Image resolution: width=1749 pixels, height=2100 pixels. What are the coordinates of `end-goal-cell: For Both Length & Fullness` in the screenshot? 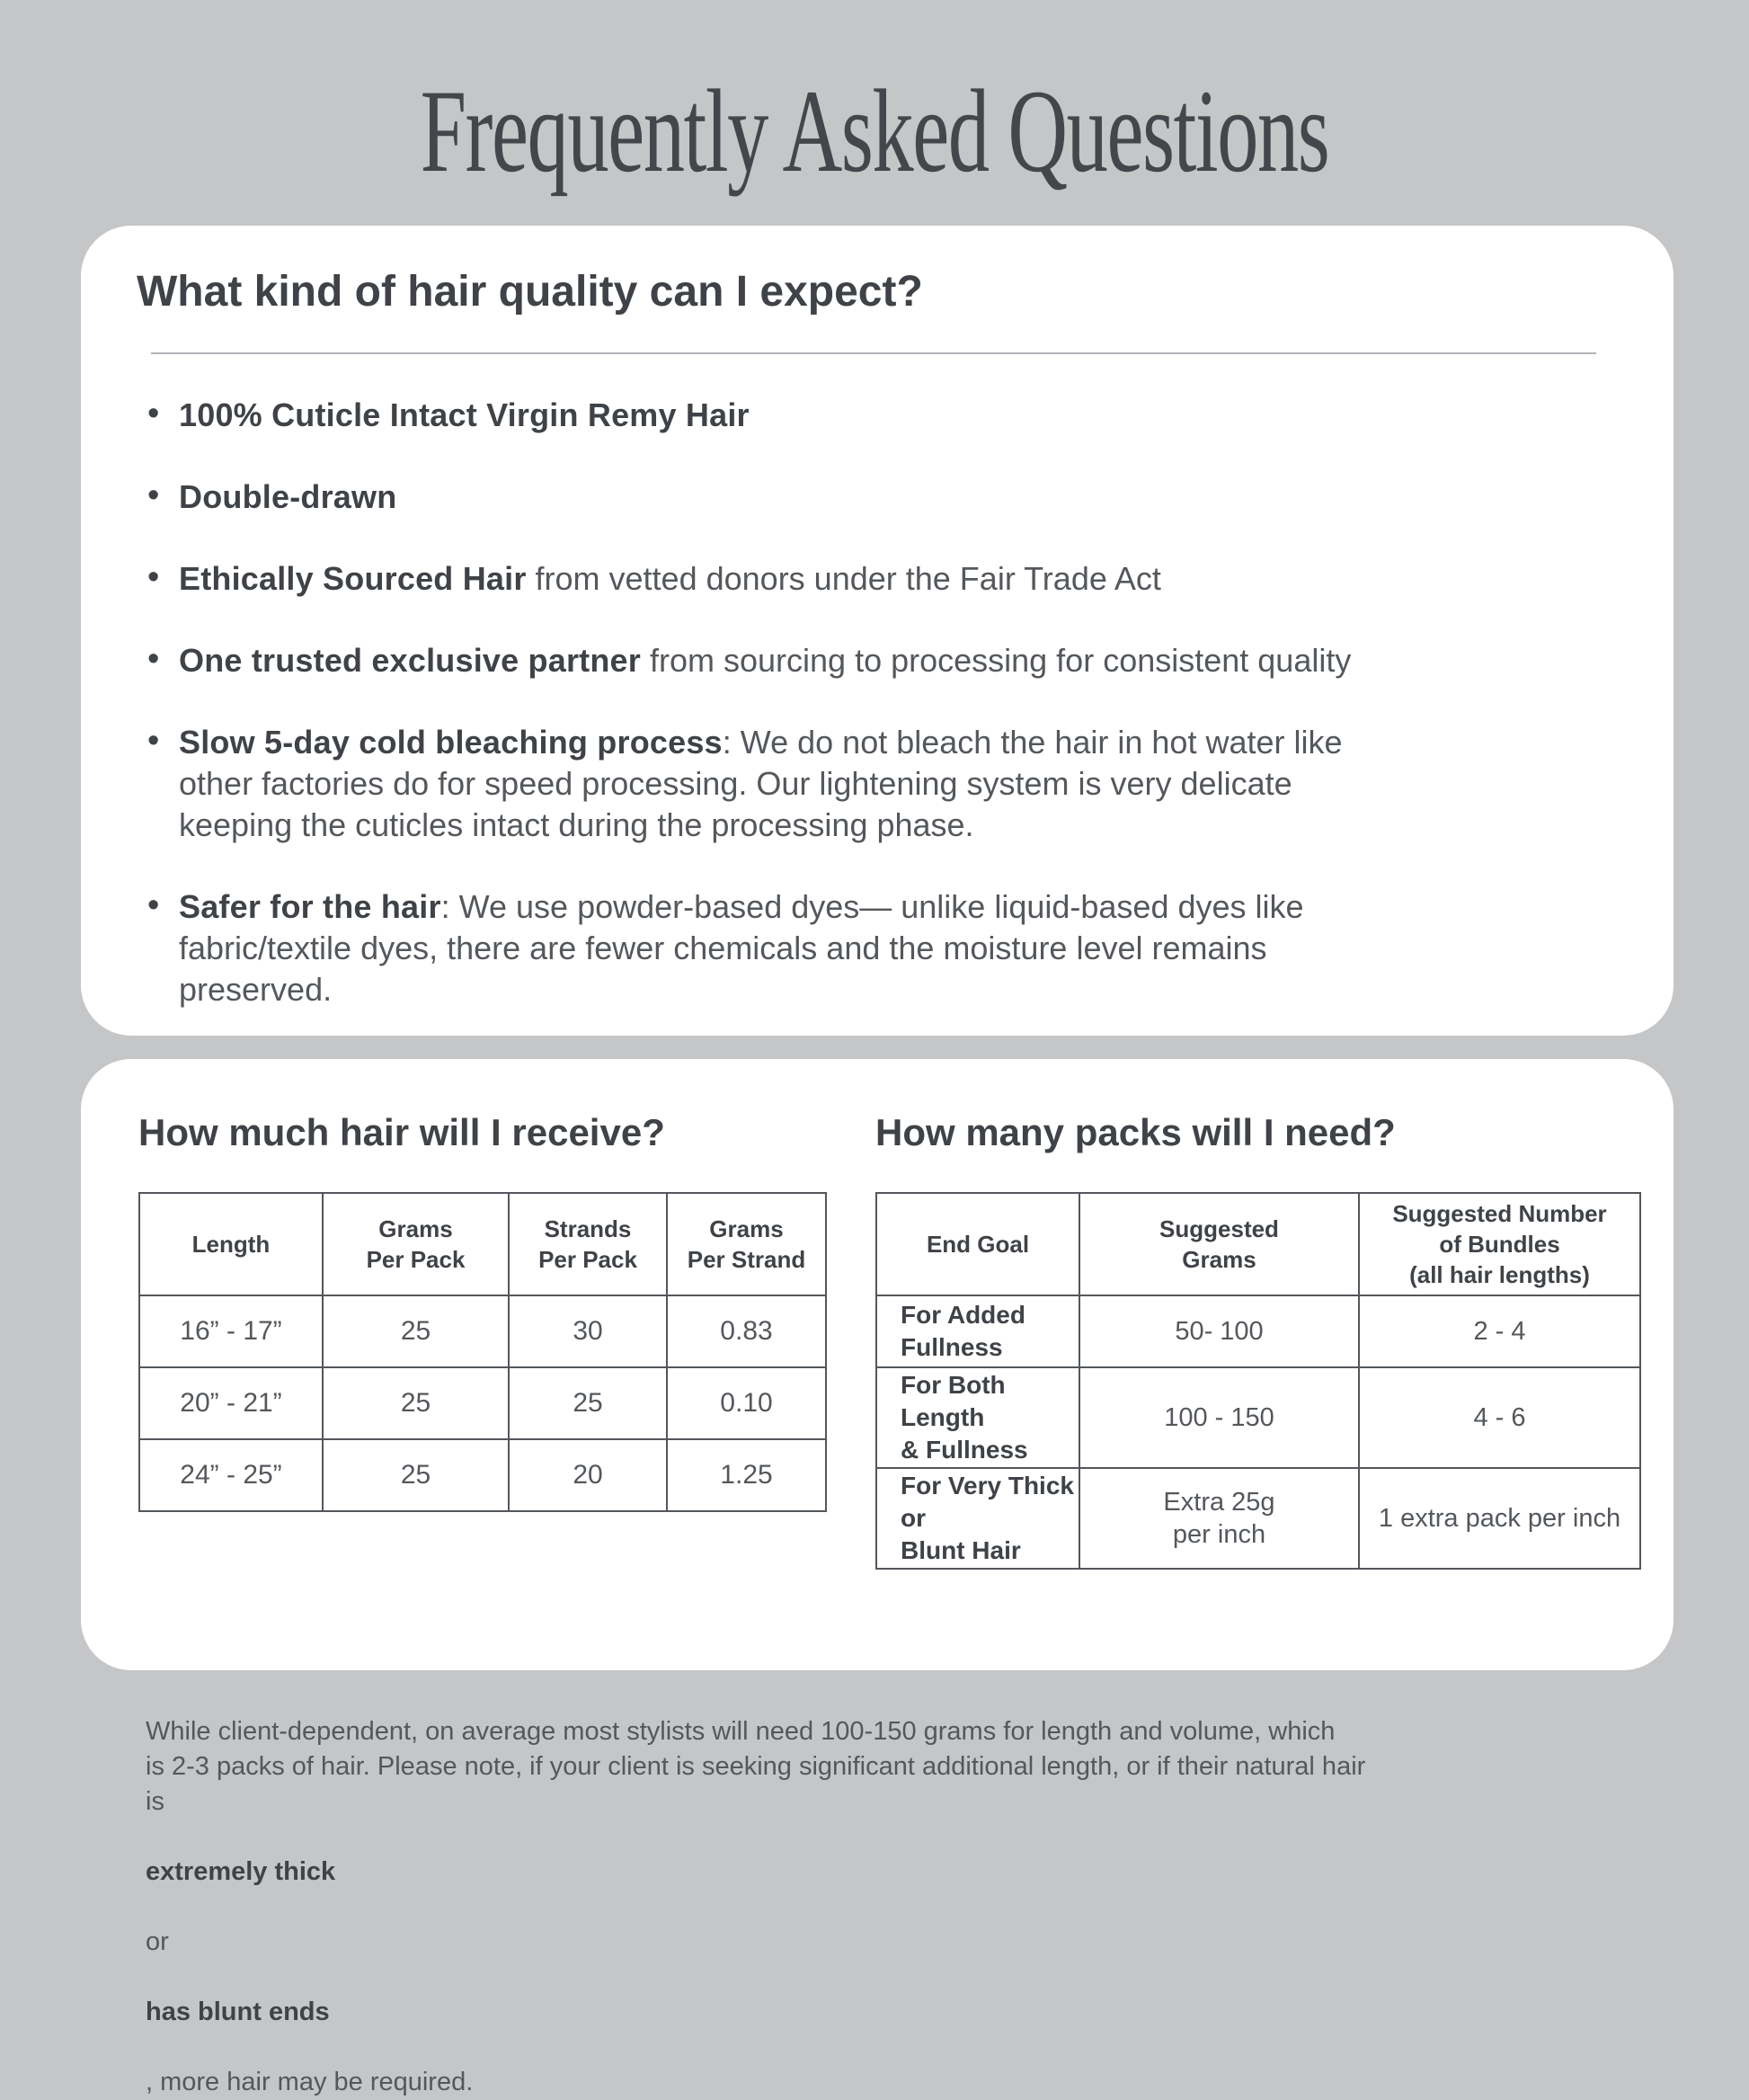 It's located at (978, 1418).